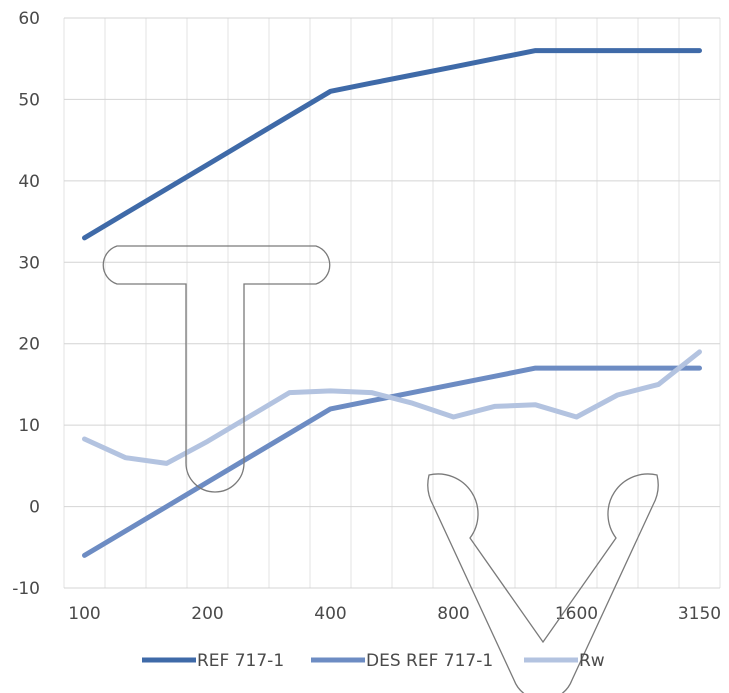  I want to click on legend: REF 717-1 DES REF 717-1 Rw, so click(373, 661).